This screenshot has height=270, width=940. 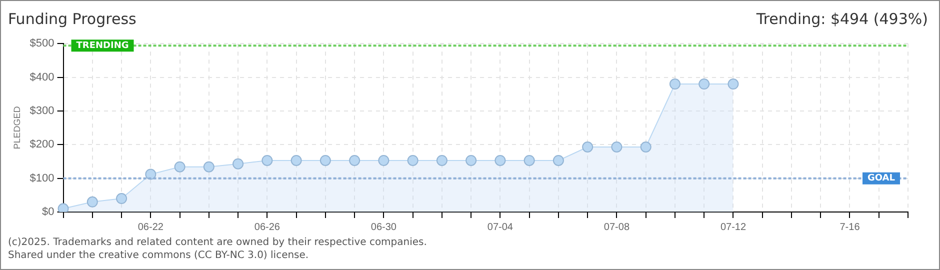 What do you see at coordinates (48, 212) in the screenshot?
I see `y-tick-label: $0` at bounding box center [48, 212].